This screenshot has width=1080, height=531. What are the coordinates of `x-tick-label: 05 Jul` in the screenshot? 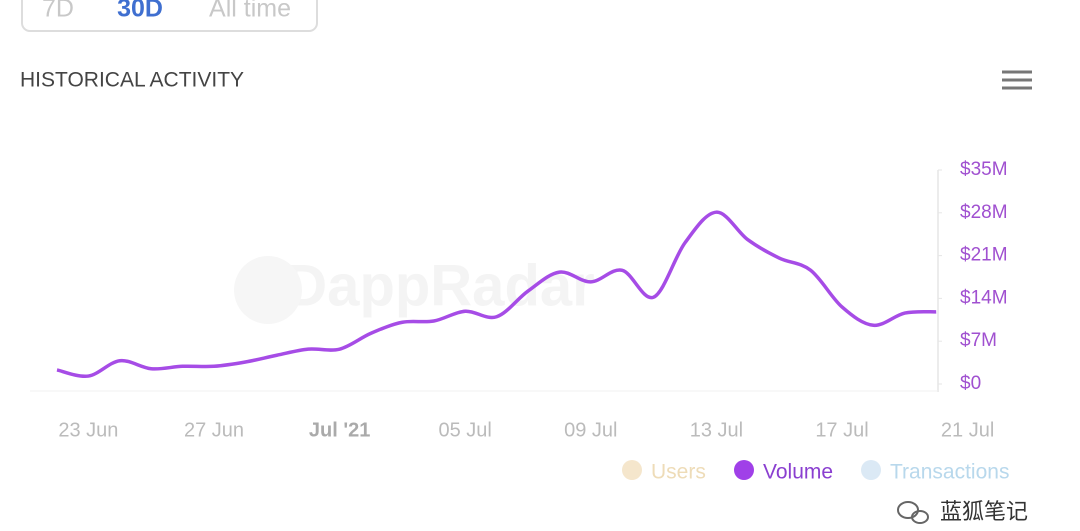 It's located at (465, 430).